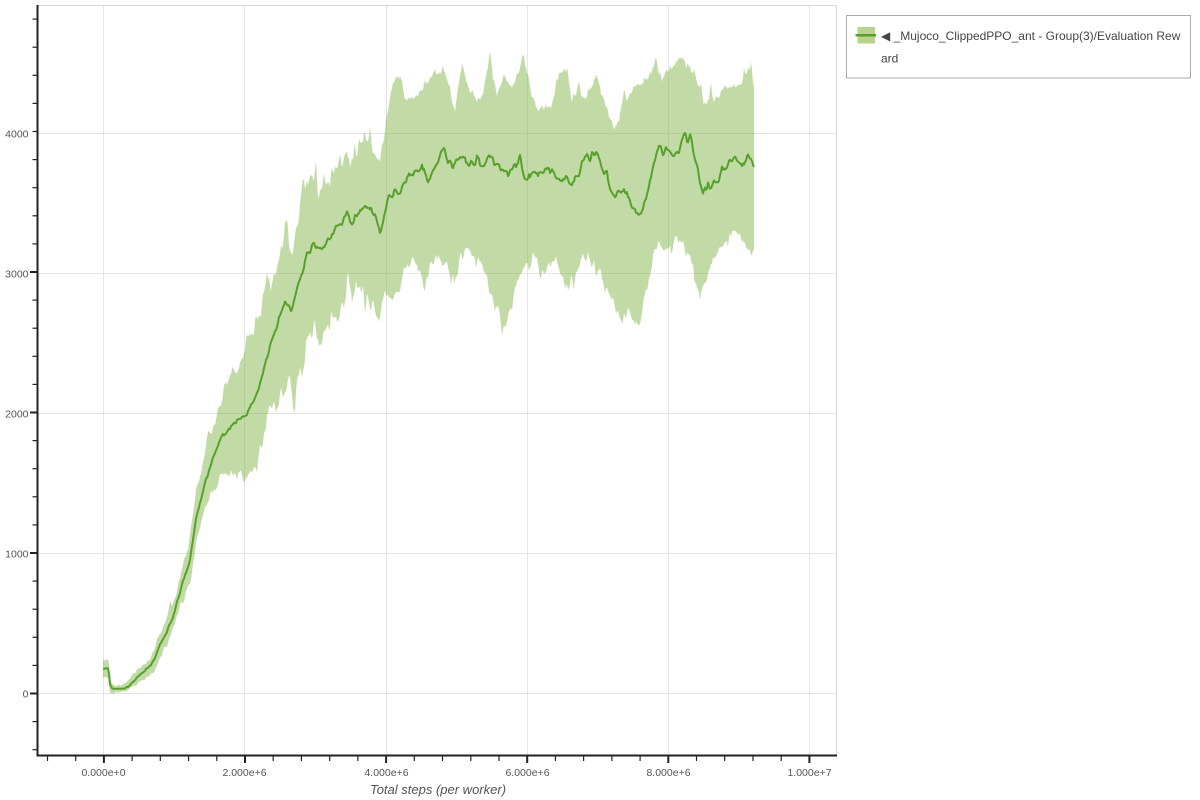 The image size is (1200, 800). What do you see at coordinates (889, 59) in the screenshot?
I see `svg-text: ard` at bounding box center [889, 59].